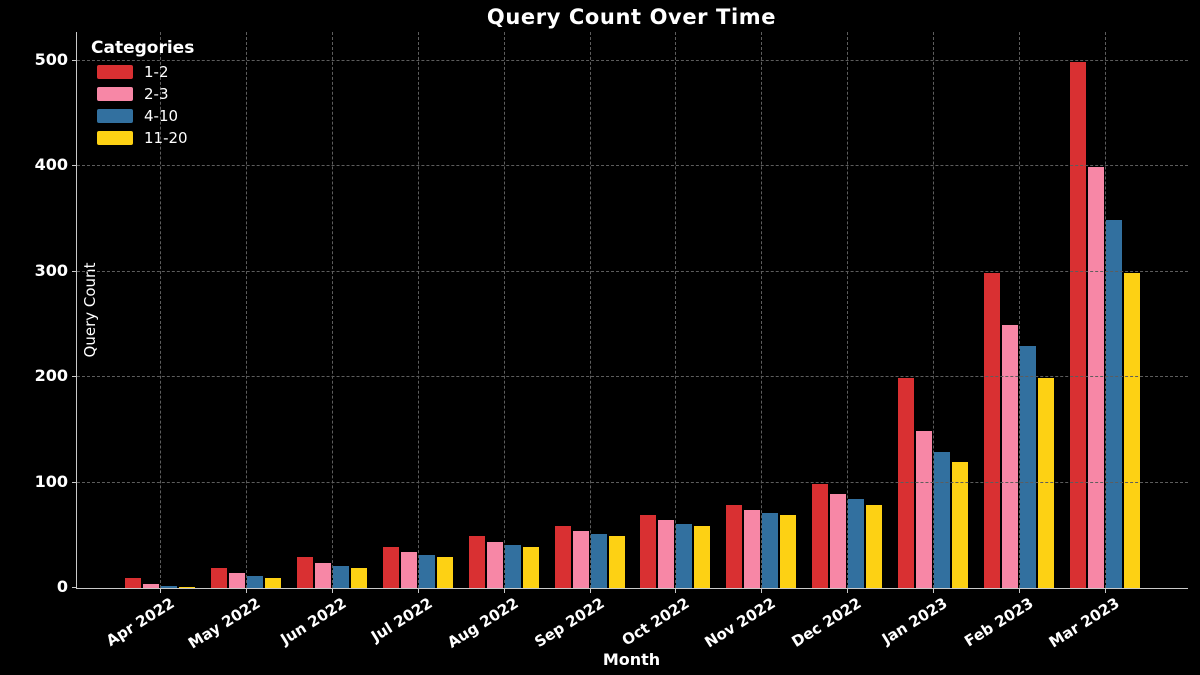 This screenshot has width=1200, height=675. I want to click on bar-4-10-apr-2022, so click(169, 586).